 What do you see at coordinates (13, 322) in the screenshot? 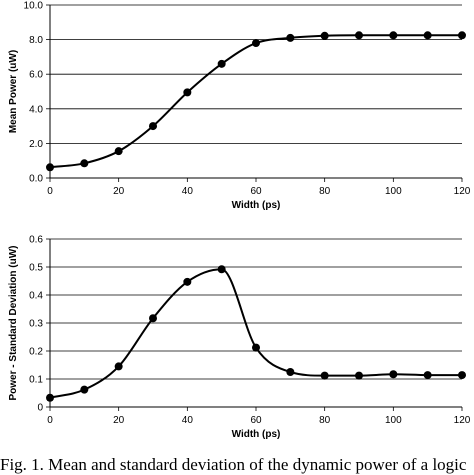
I see `y-axis-title: Power - Standard Deviation (uW)` at bounding box center [13, 322].